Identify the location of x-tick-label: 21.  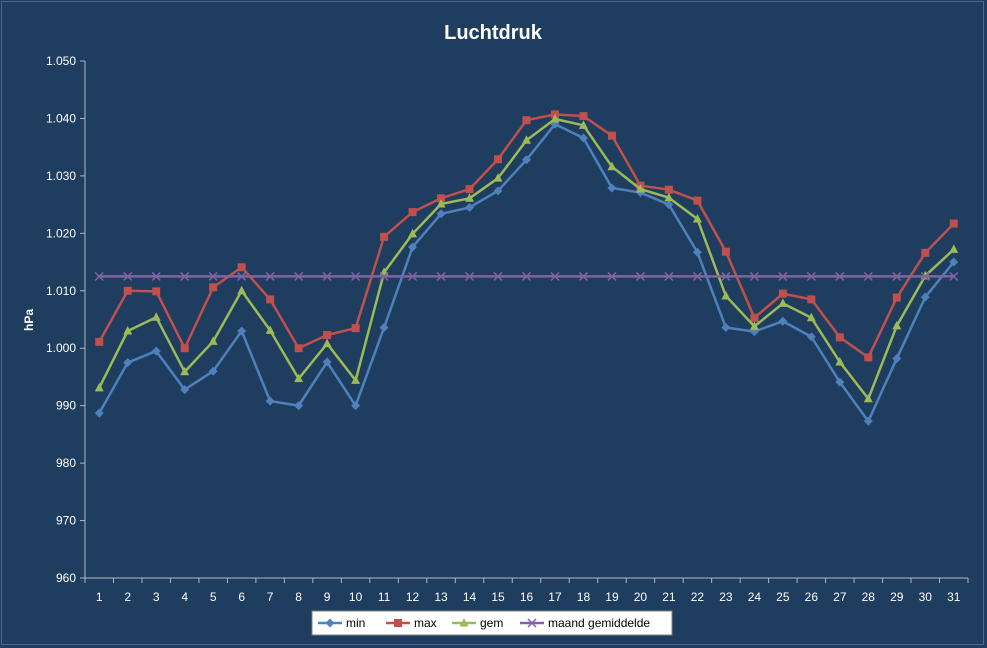
(669, 597).